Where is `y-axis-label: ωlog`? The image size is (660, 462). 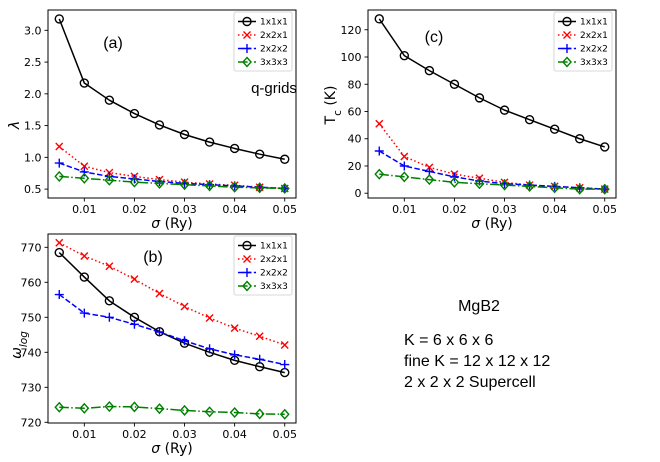 y-axis-label: ωlog is located at coordinates (19, 345).